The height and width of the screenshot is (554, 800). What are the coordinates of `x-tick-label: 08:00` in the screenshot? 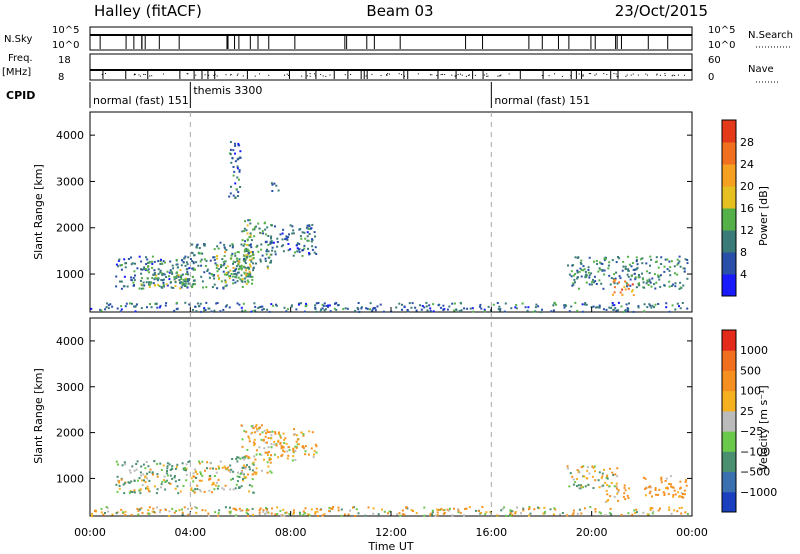 It's located at (291, 532).